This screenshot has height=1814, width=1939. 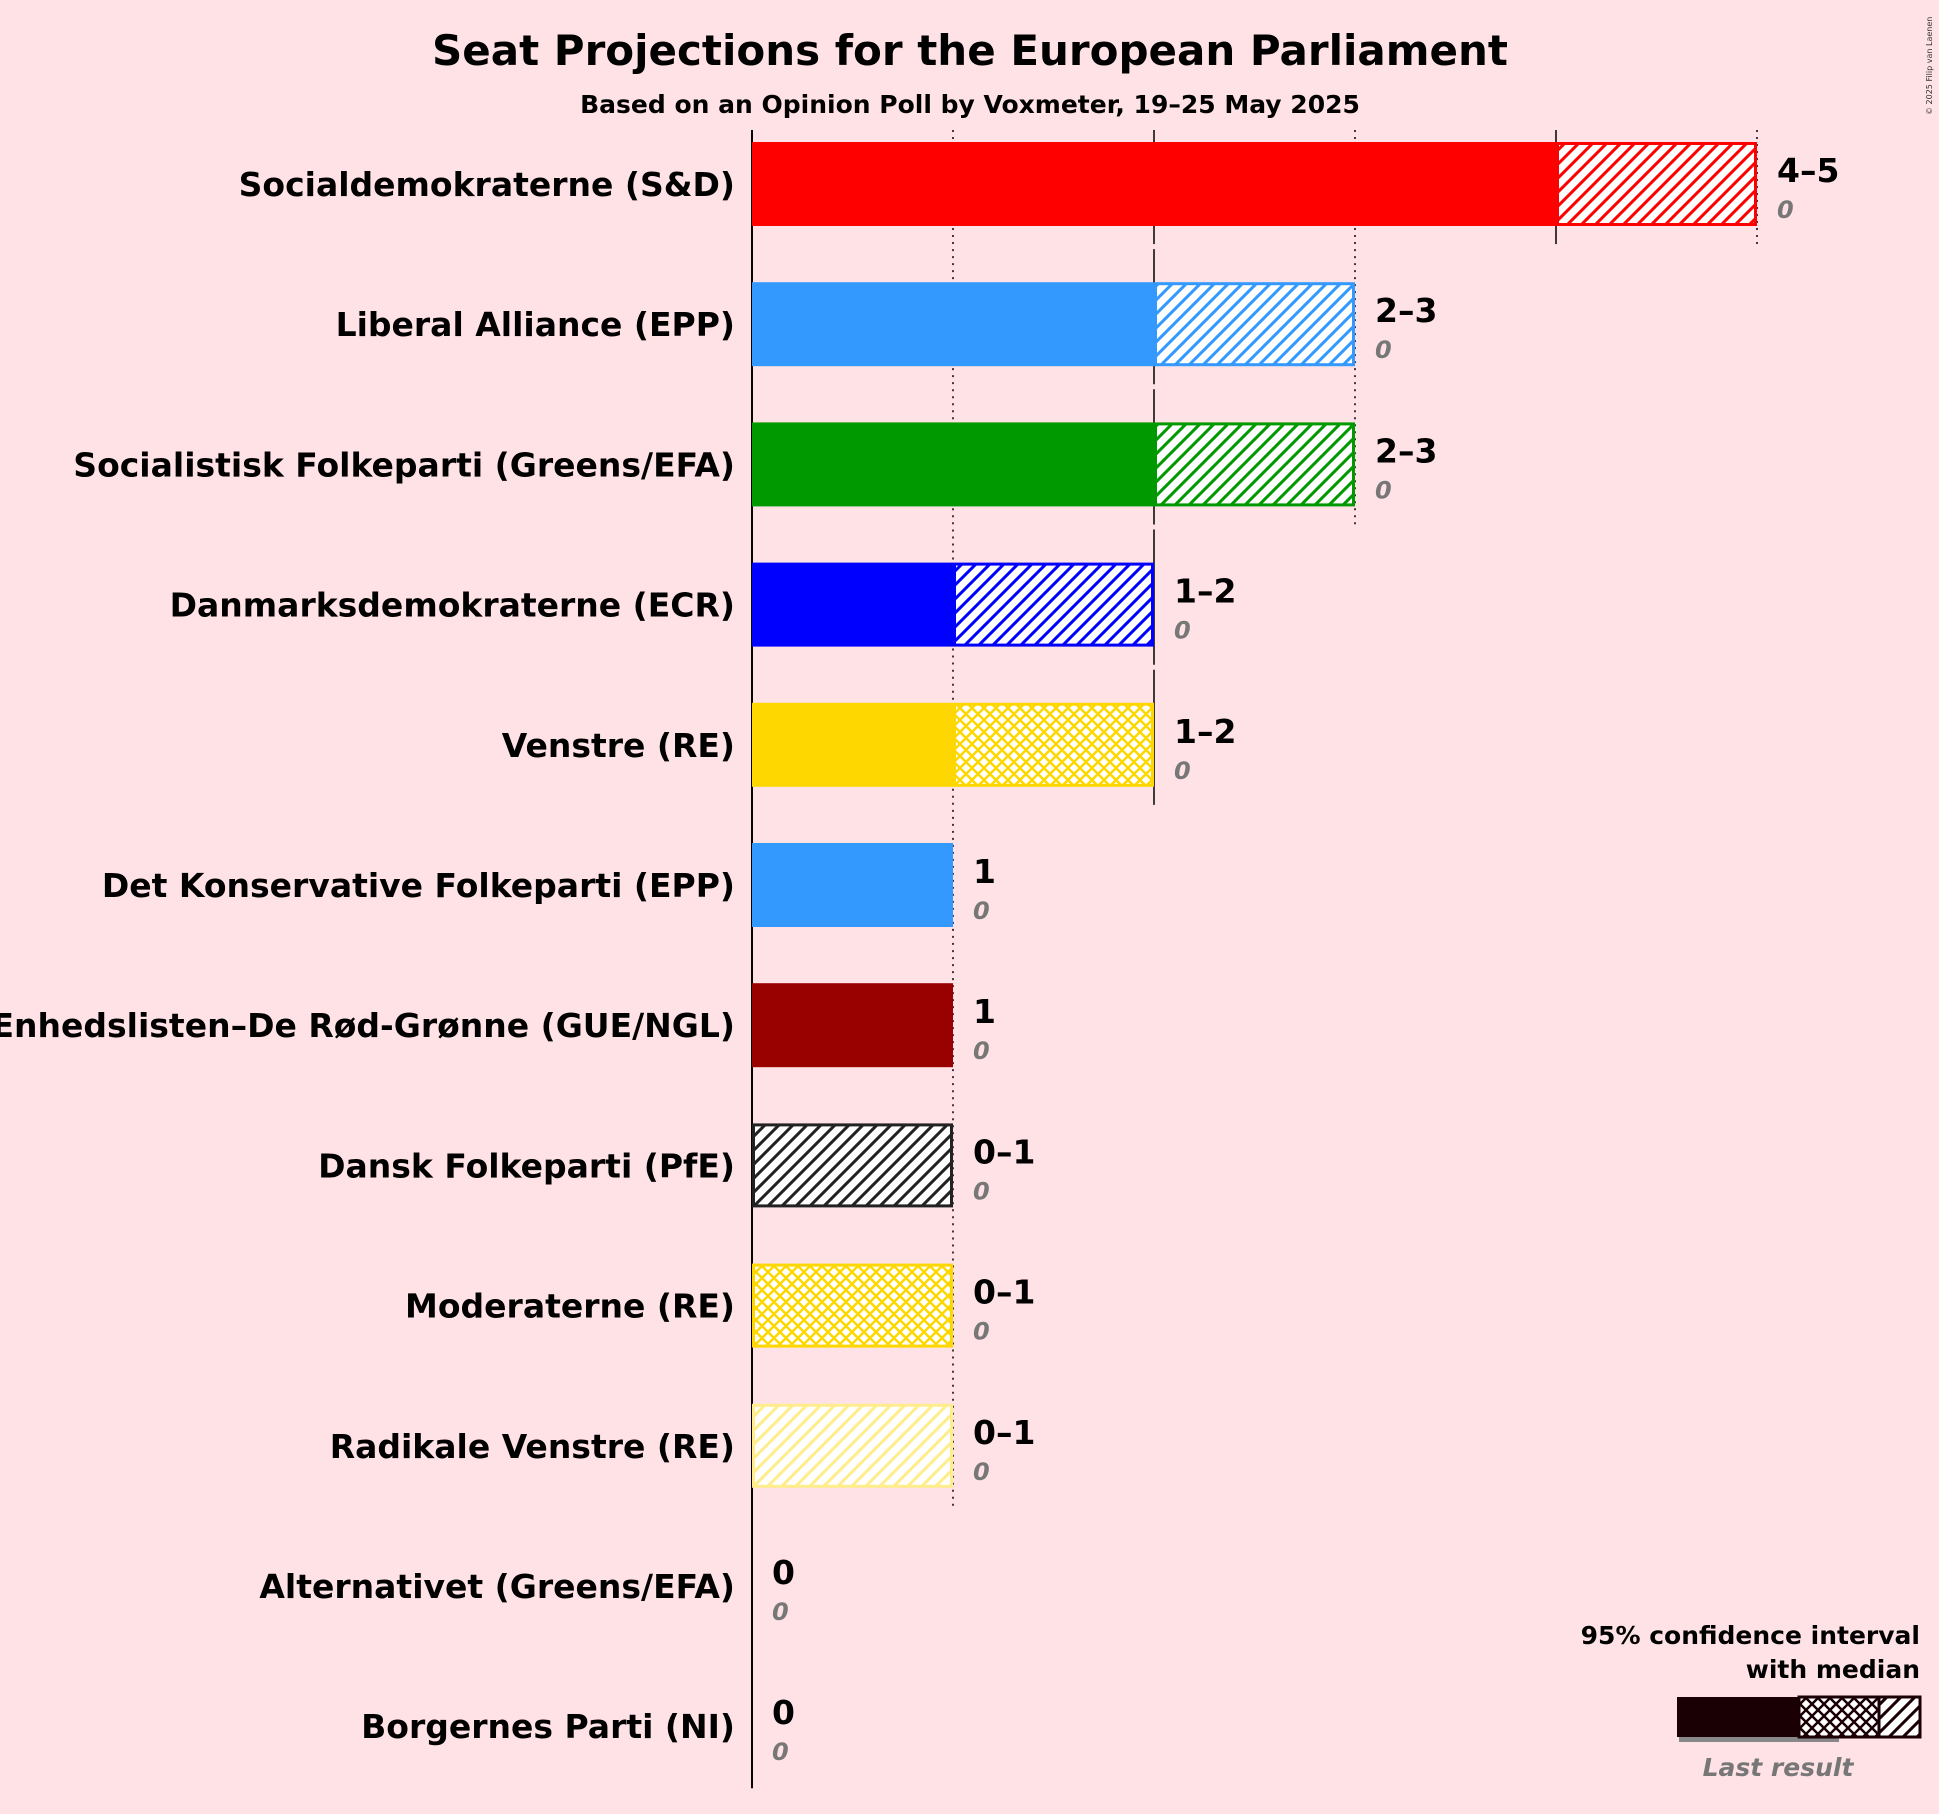 I want to click on party-row: Borgernes Parti (NI) 0 0, so click(x=578, y=1729).